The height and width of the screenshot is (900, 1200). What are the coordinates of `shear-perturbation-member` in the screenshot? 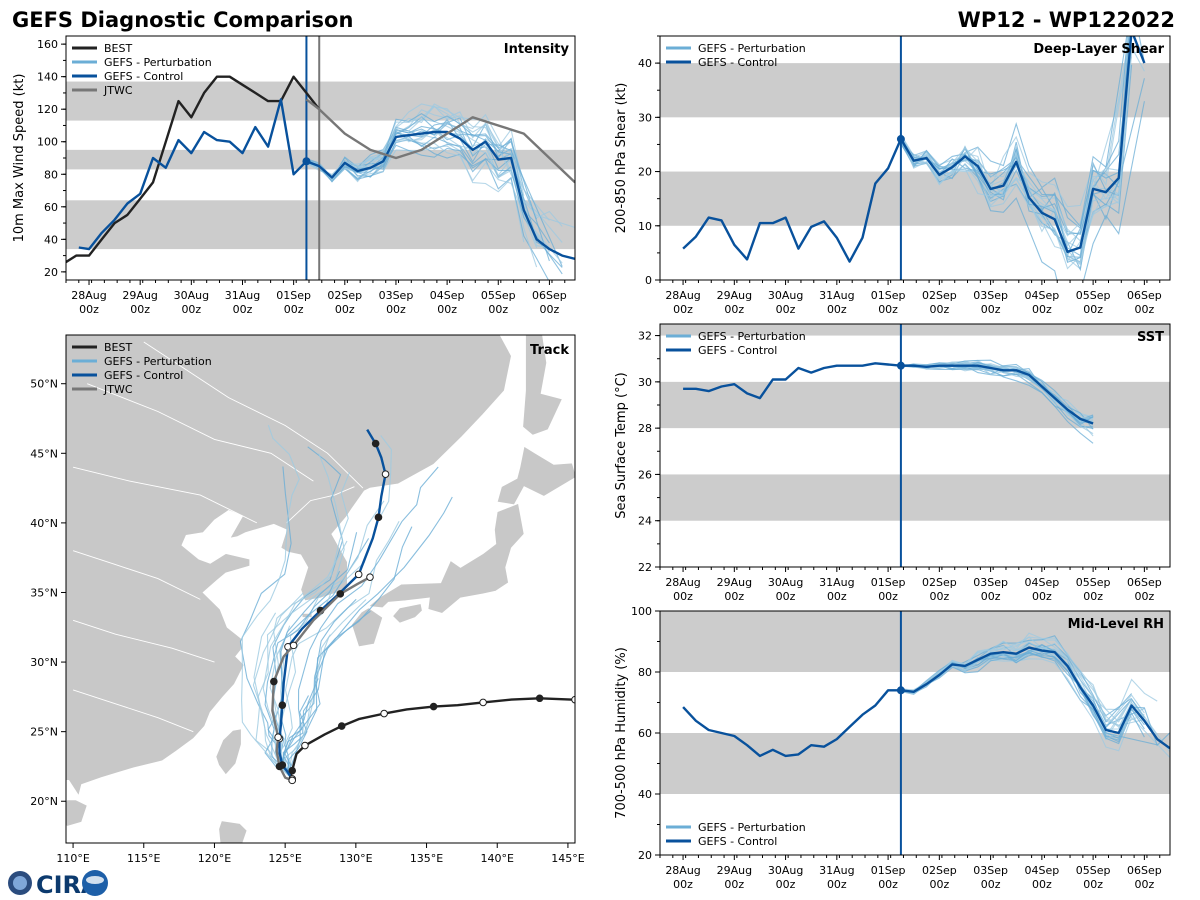 It's located at (1009, 188).